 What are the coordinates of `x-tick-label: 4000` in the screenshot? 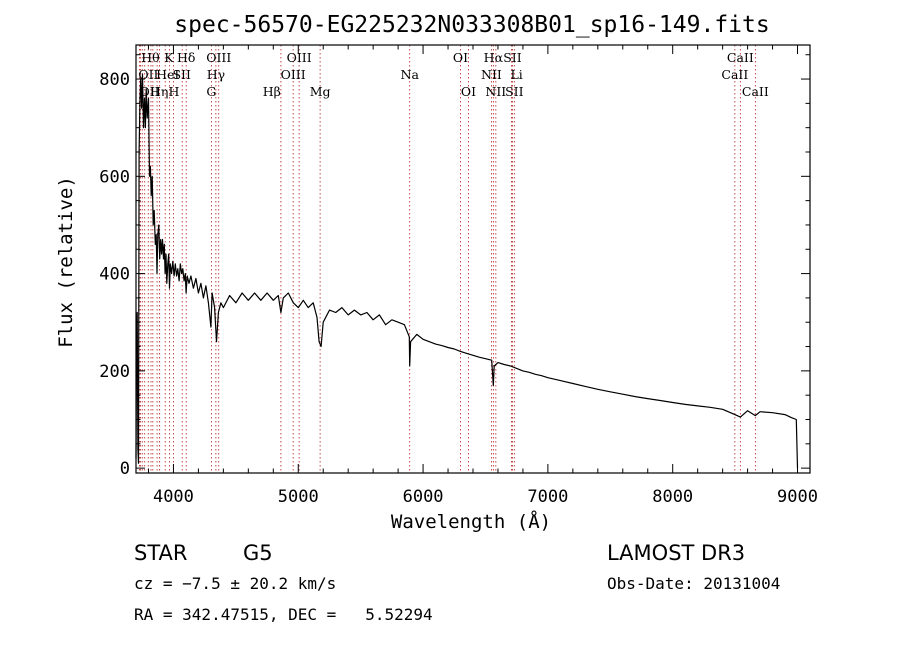 It's located at (173, 497).